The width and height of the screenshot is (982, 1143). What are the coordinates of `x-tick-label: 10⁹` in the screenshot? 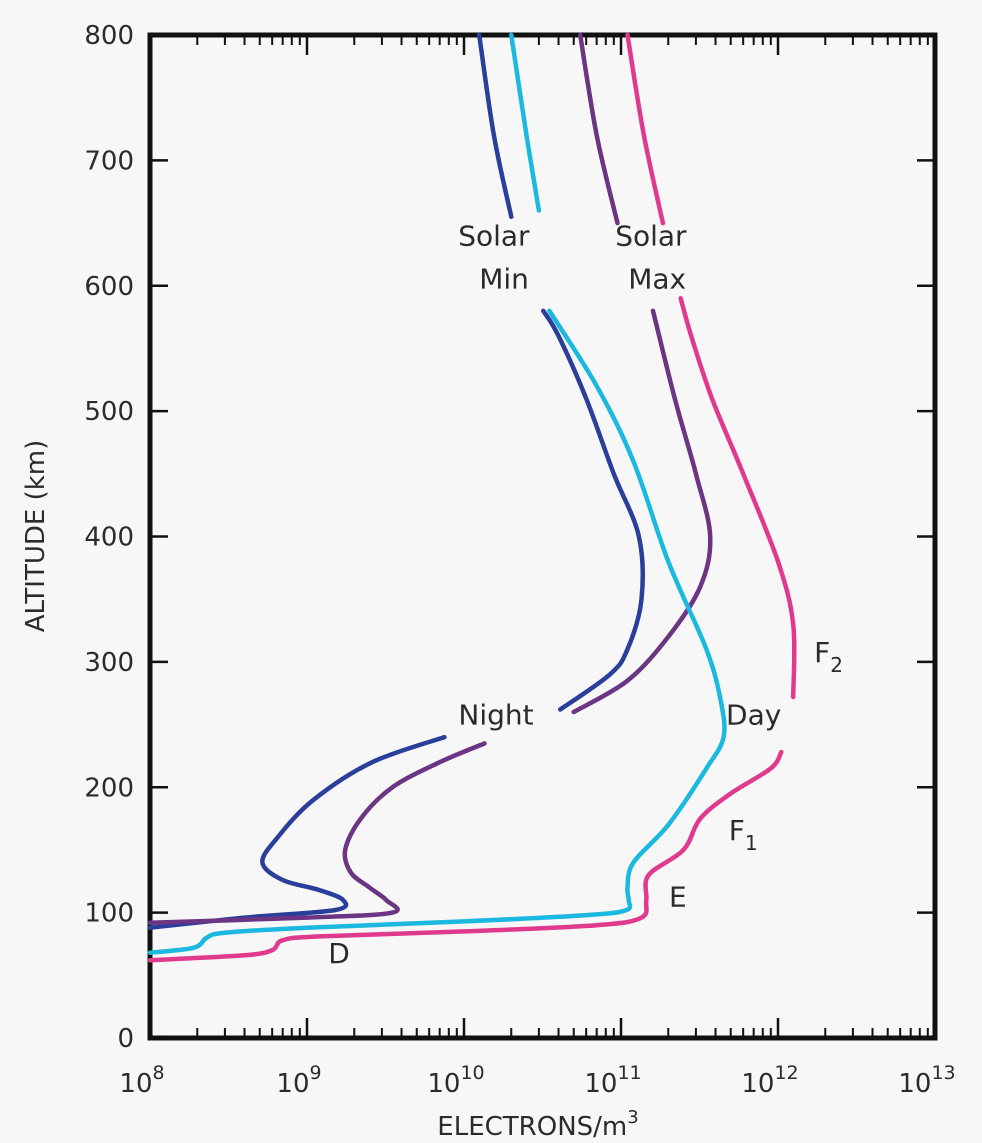 It's located at (298, 1080).